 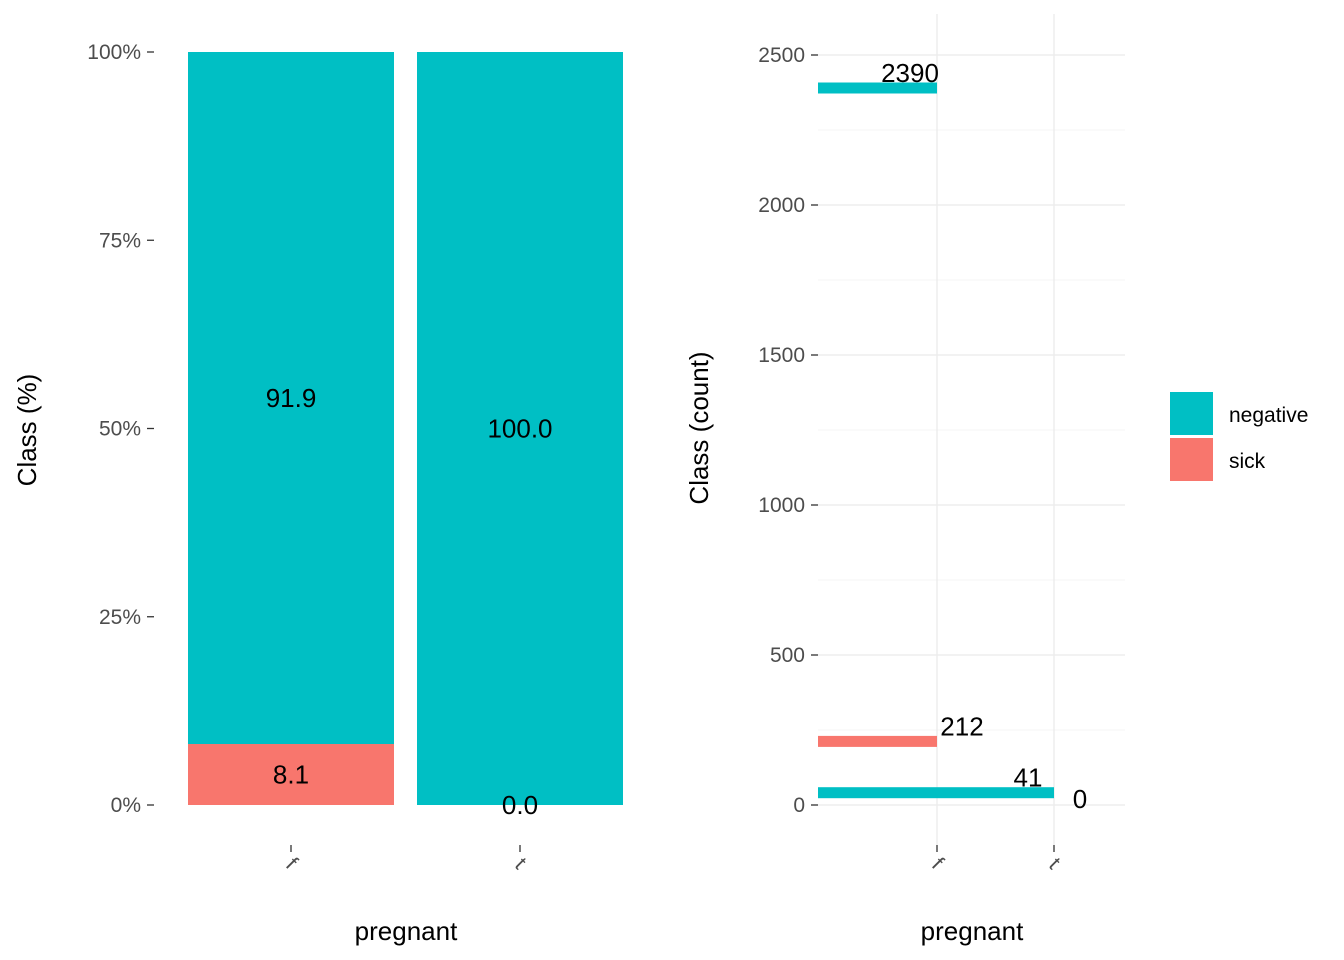 What do you see at coordinates (1080, 799) in the screenshot?
I see `count-data-label-sick-t: 0` at bounding box center [1080, 799].